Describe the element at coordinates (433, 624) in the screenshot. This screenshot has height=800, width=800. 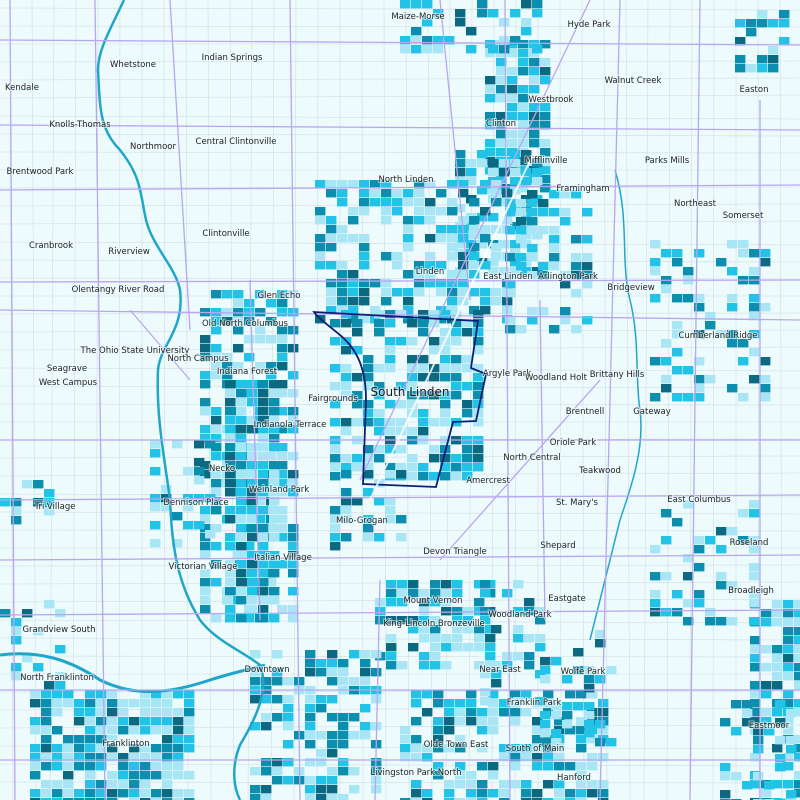
I see `neighborhood-label: King-Lincoln Bronzeville` at that location.